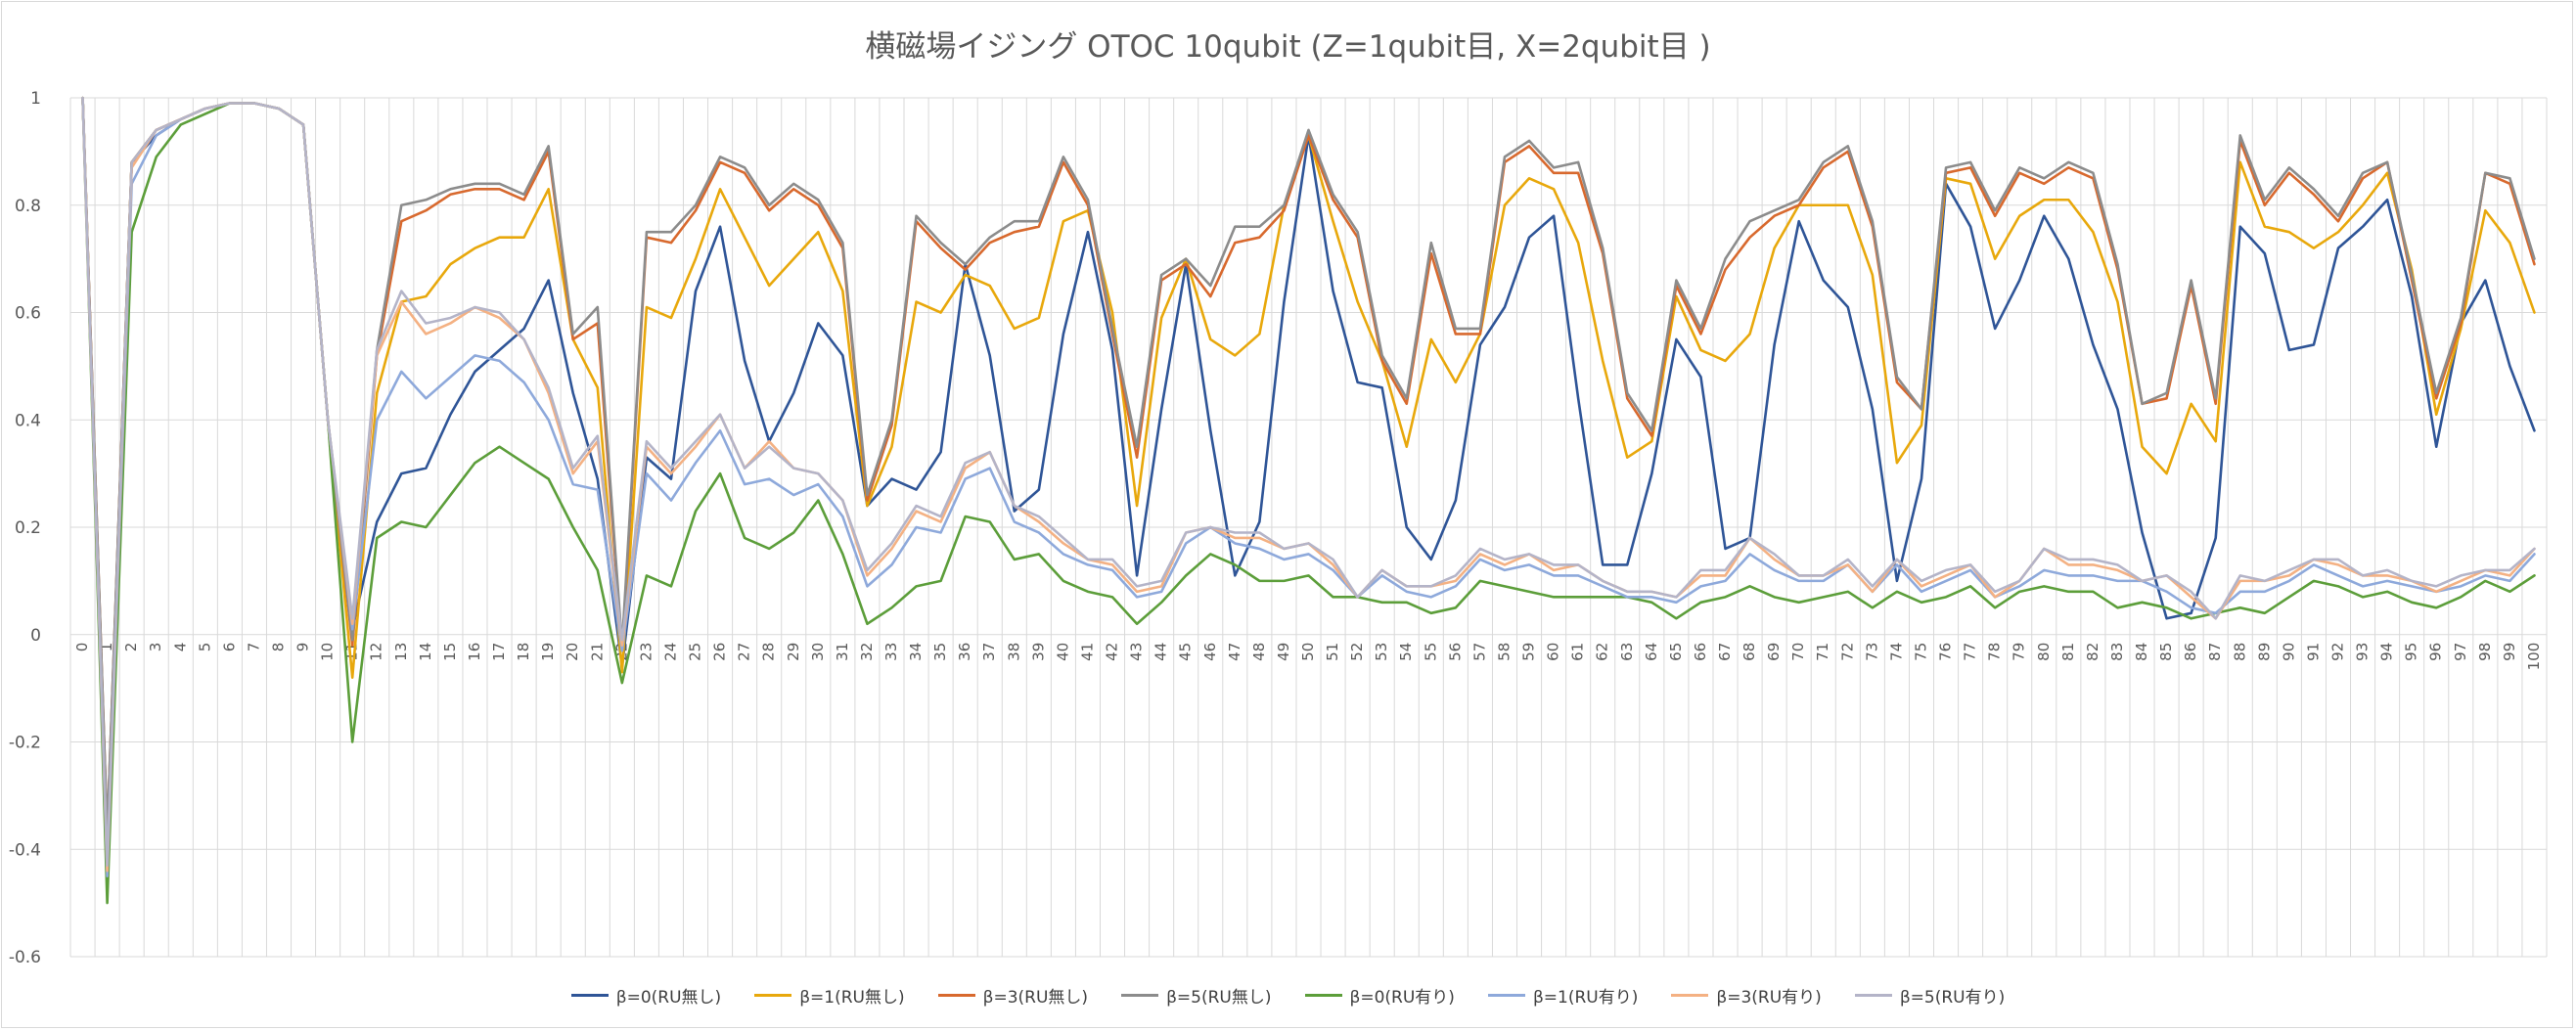 The height and width of the screenshot is (1031, 2576). I want to click on x-tick-label: 86, so click(2190, 652).